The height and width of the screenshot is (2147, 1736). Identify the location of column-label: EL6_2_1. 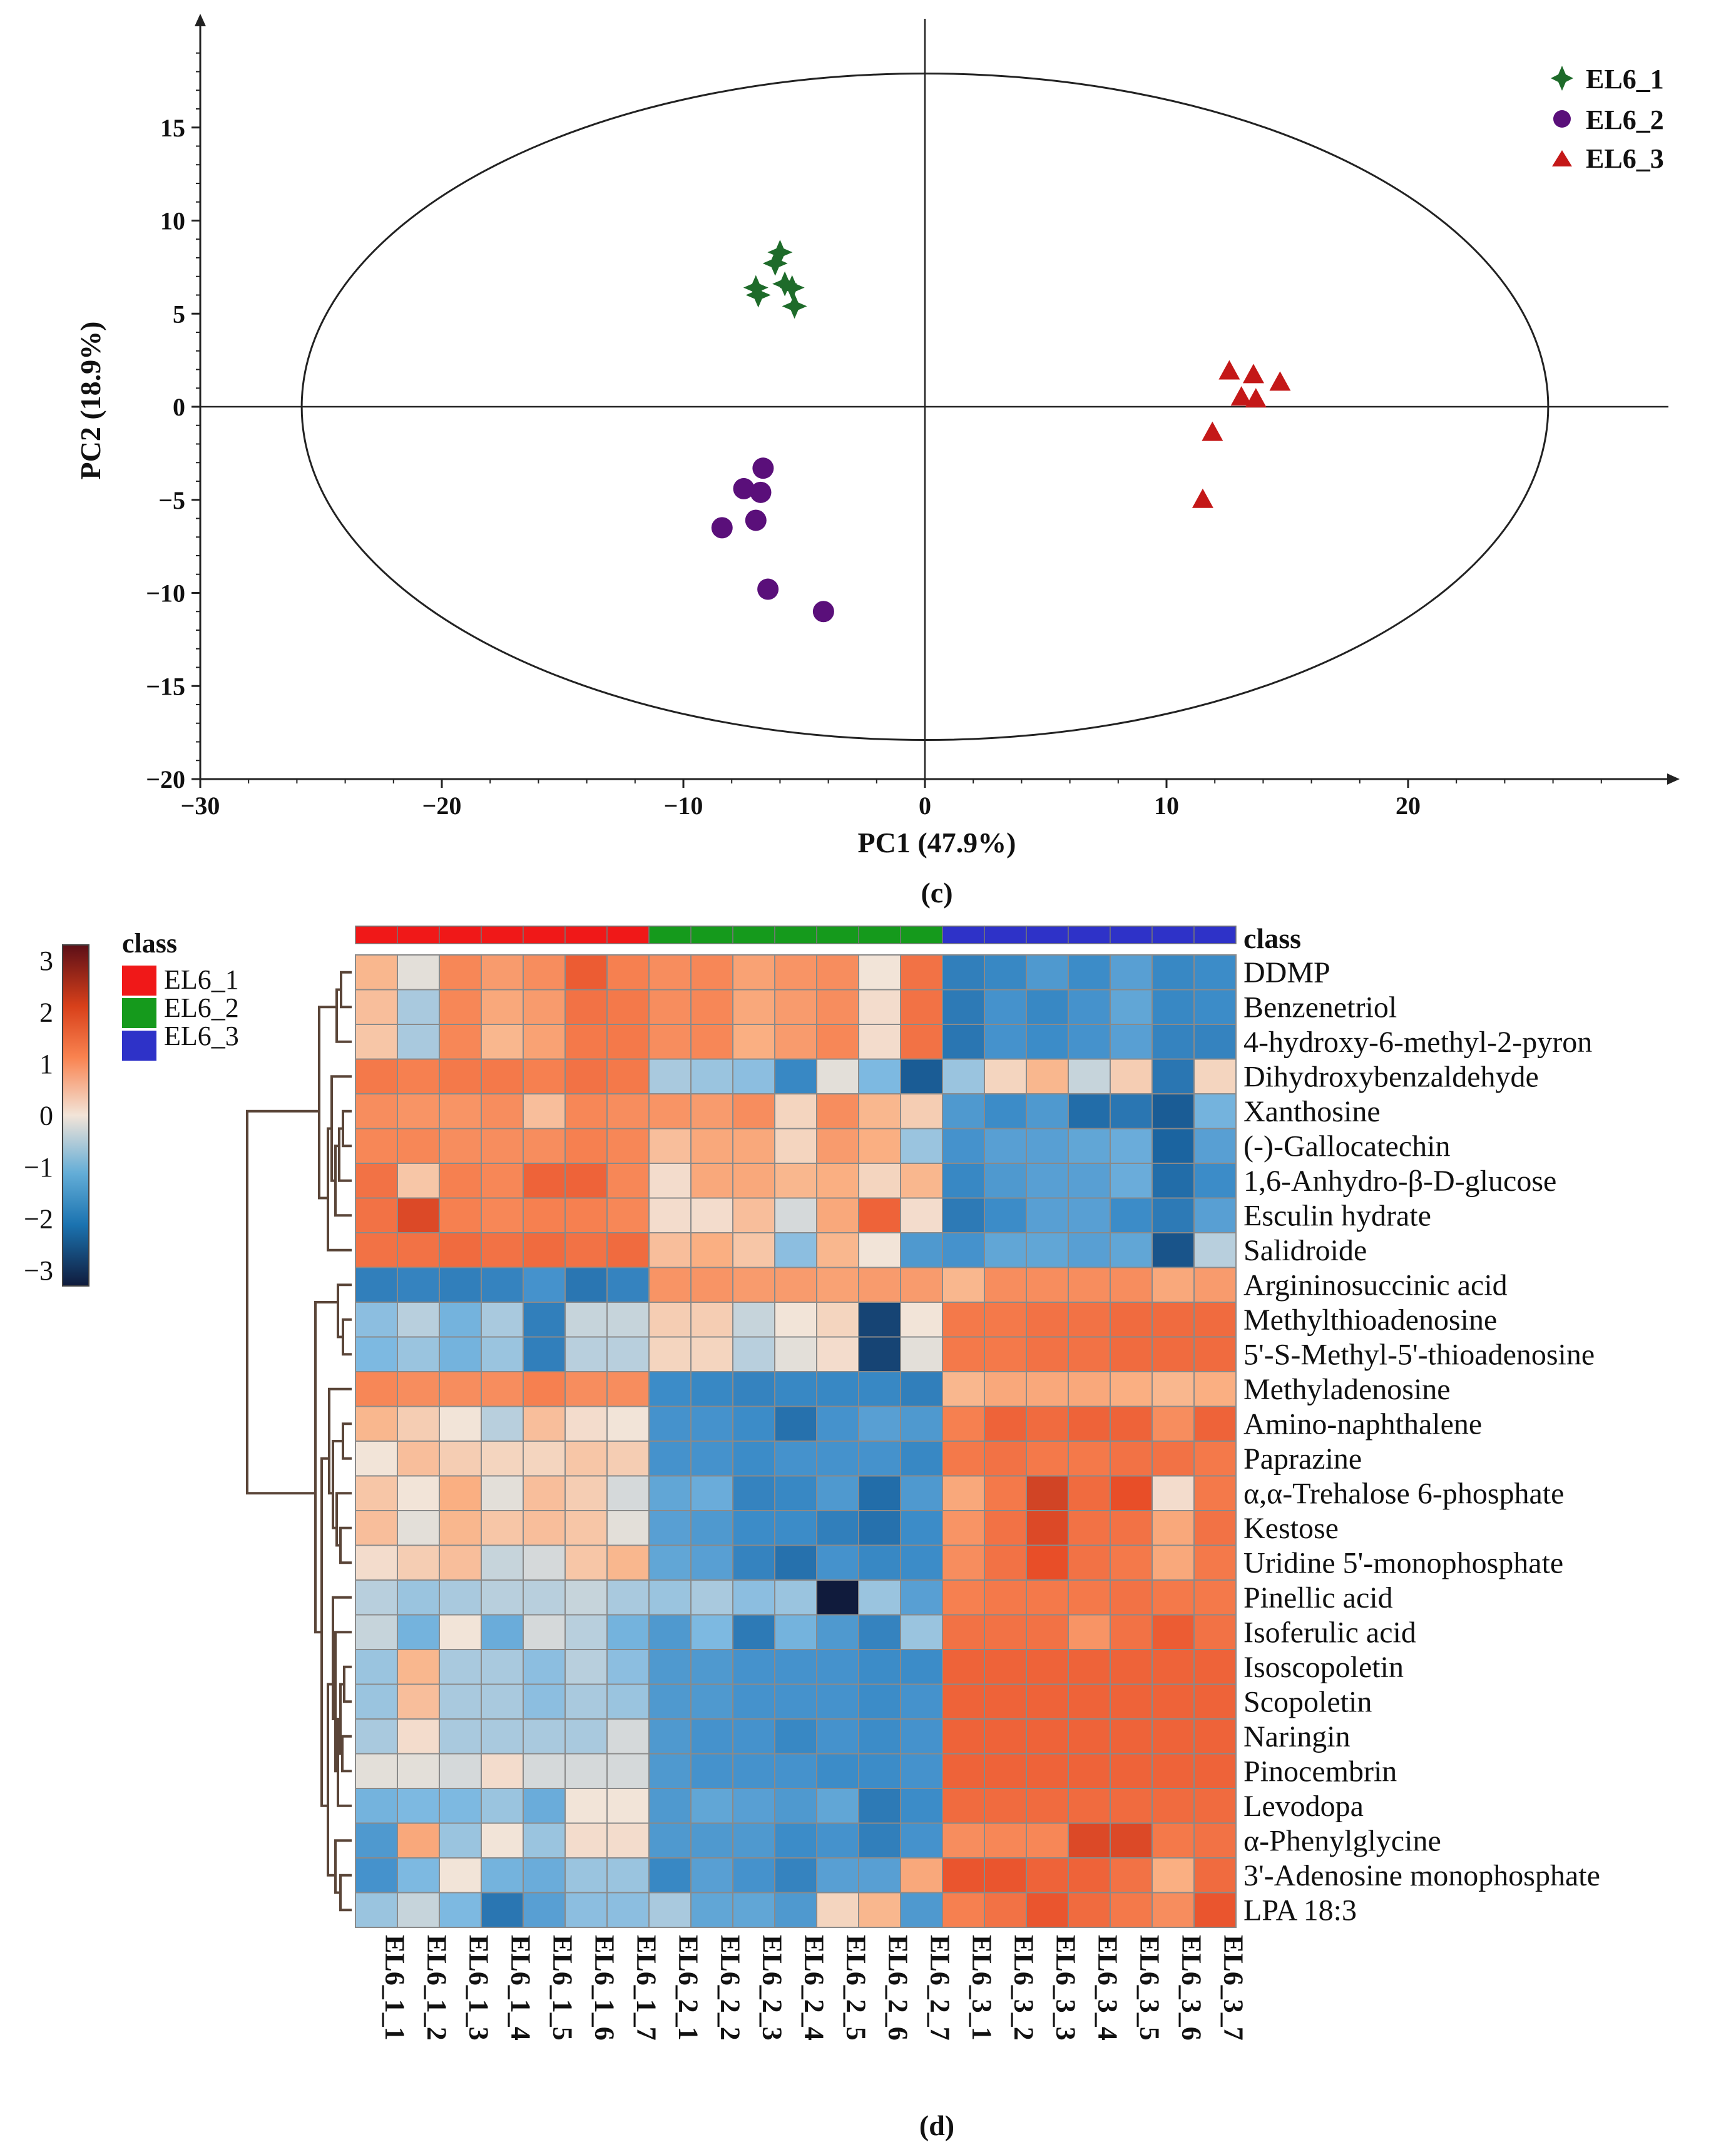
(688, 1988).